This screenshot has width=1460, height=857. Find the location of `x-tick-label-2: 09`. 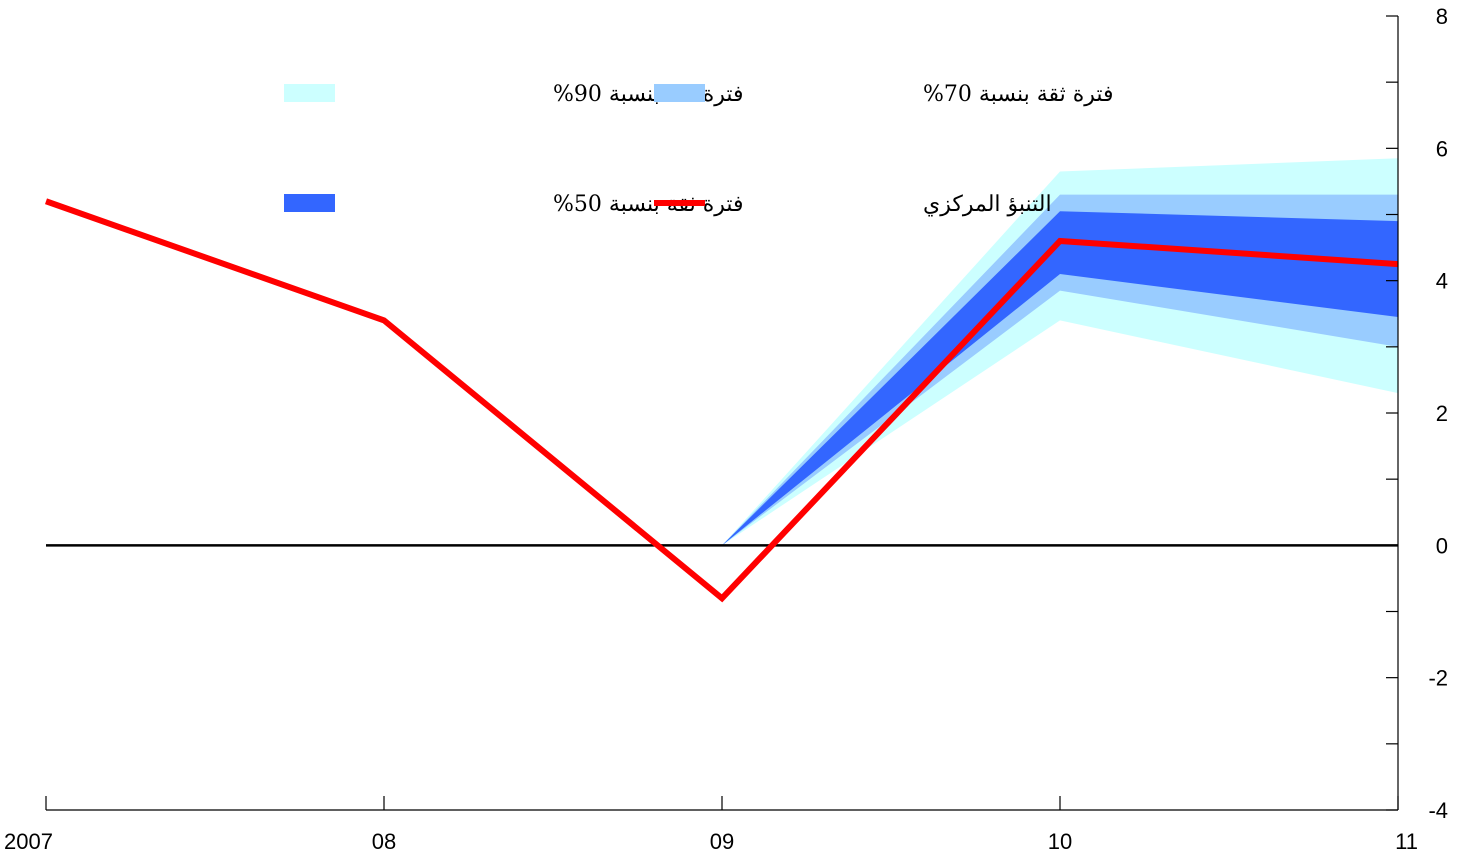

x-tick-label-2: 09 is located at coordinates (722, 841).